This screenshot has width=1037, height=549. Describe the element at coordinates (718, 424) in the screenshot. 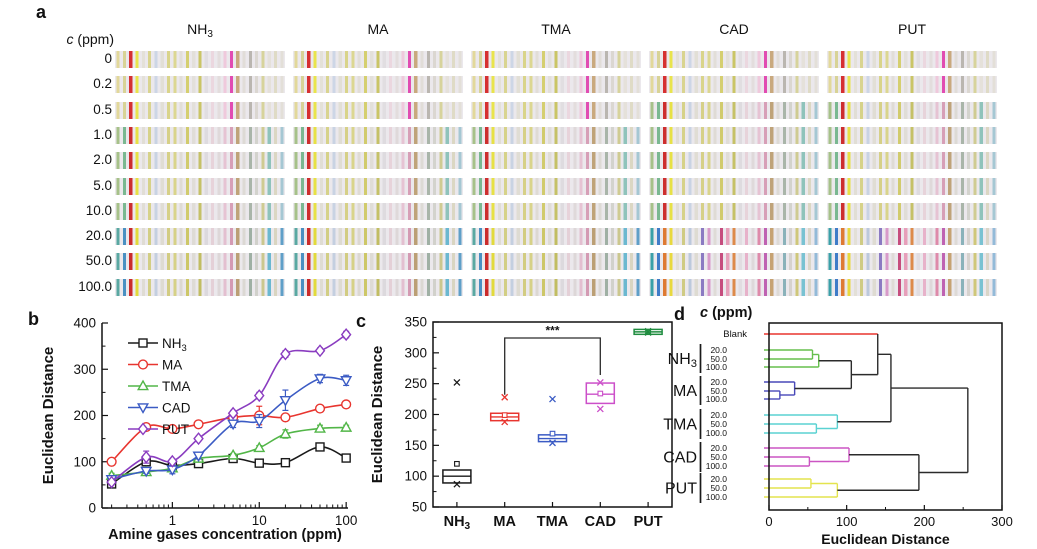

I see `leaf-label: 50.0` at that location.